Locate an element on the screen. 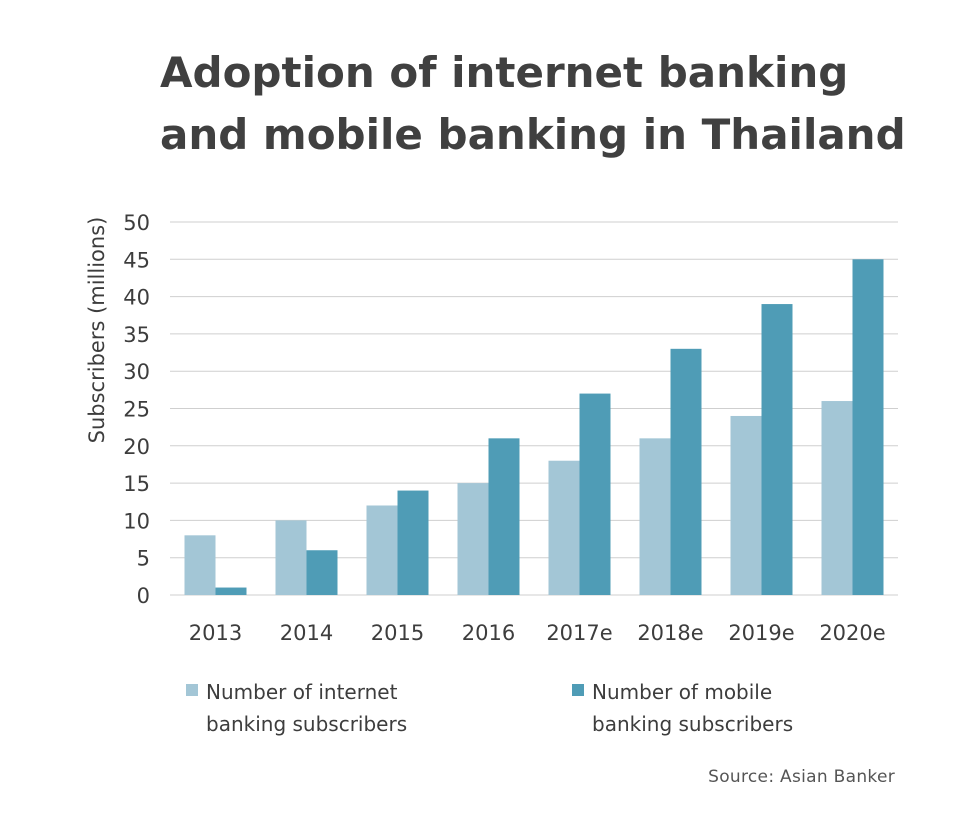 This screenshot has width=979, height=836. x-tick-label: 2020e is located at coordinates (852, 633).